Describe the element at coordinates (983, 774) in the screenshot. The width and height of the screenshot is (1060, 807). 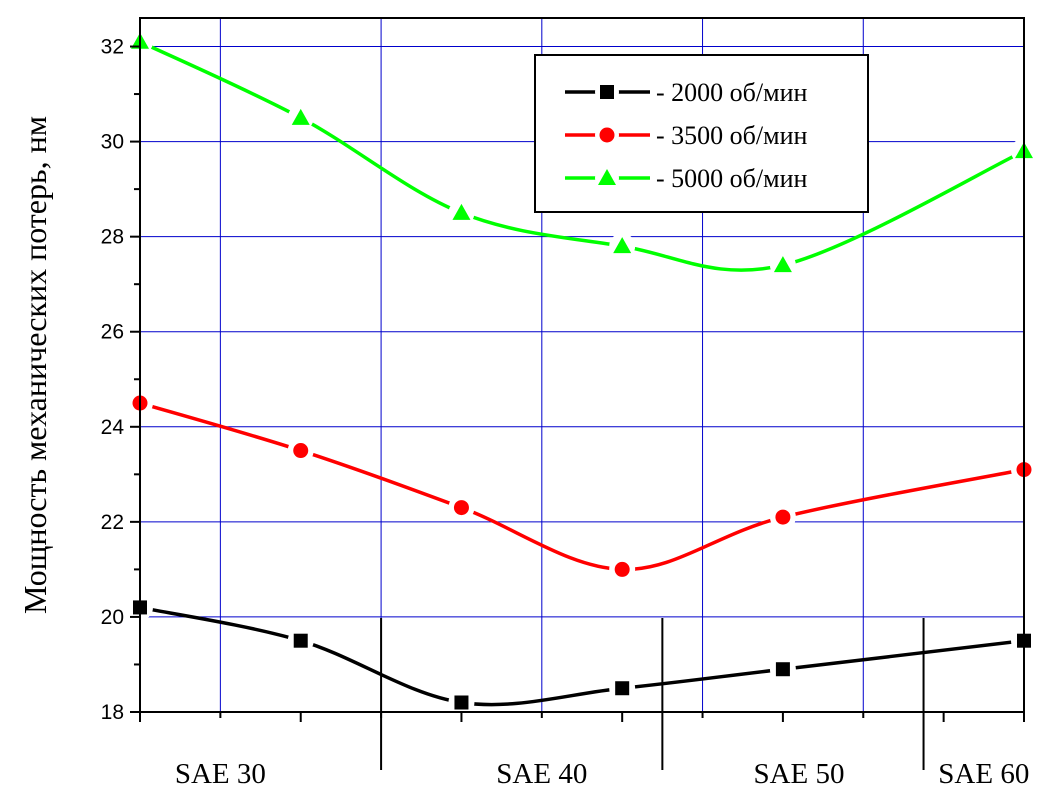
I see `x-category-label: SAE 60` at that location.